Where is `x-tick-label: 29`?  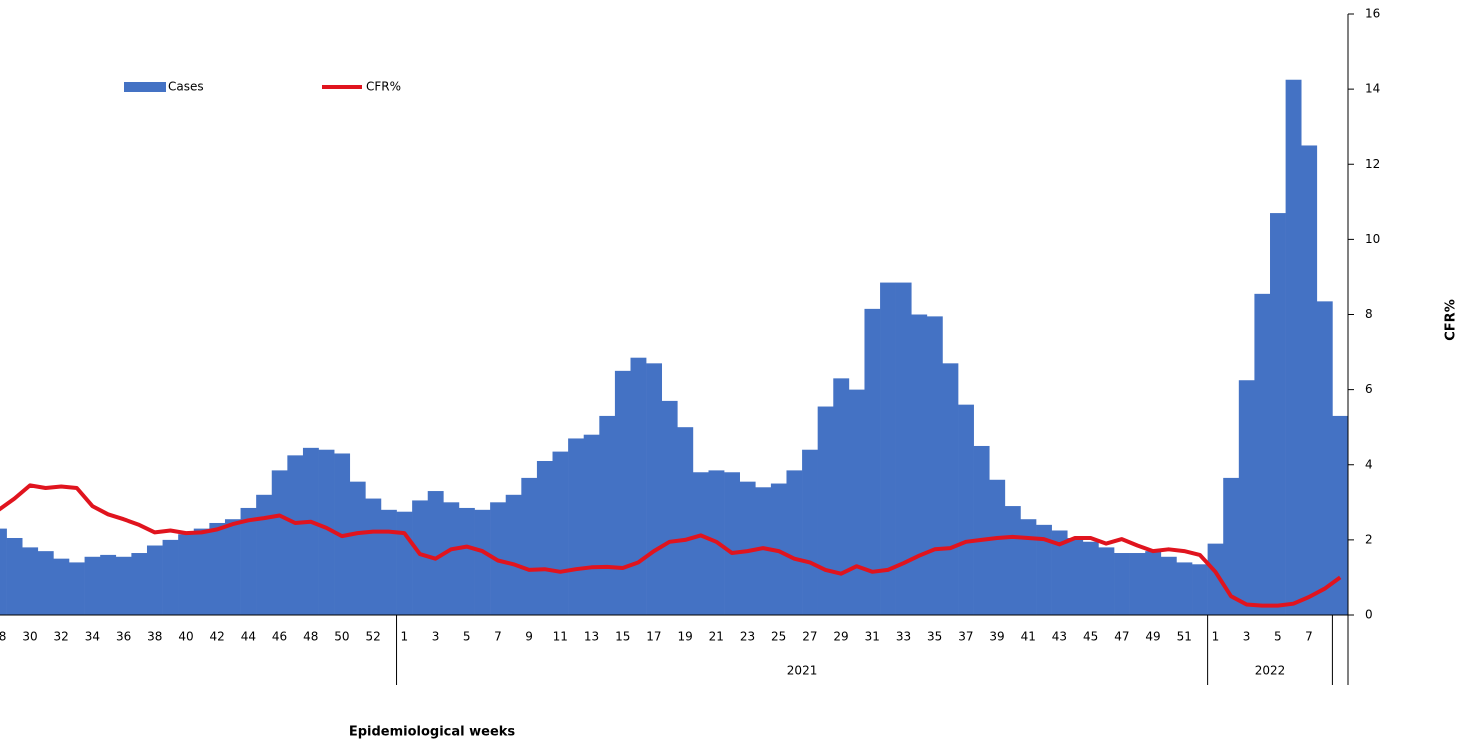
x-tick-label: 29 is located at coordinates (840, 637).